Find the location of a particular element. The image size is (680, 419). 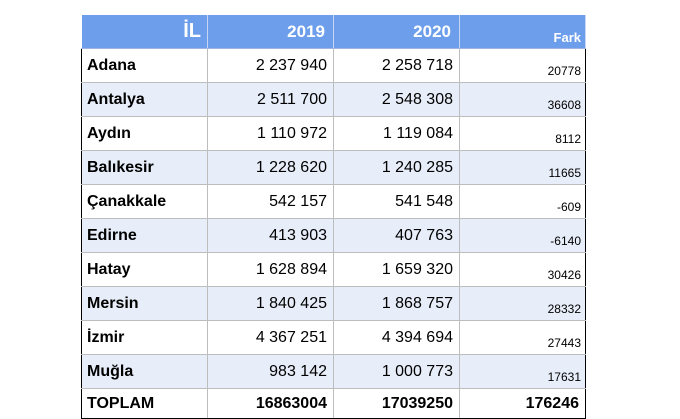

cell-2020: 407 763 is located at coordinates (396, 235).